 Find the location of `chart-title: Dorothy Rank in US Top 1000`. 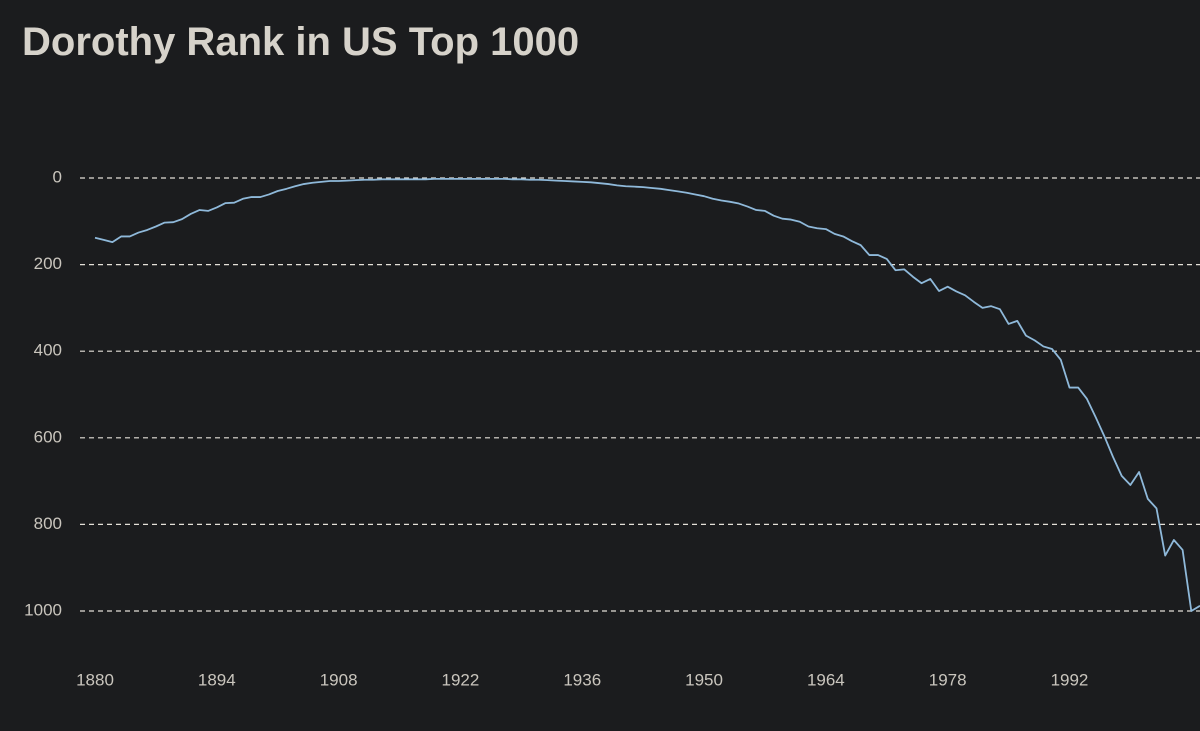

chart-title: Dorothy Rank in US Top 1000 is located at coordinates (300, 42).